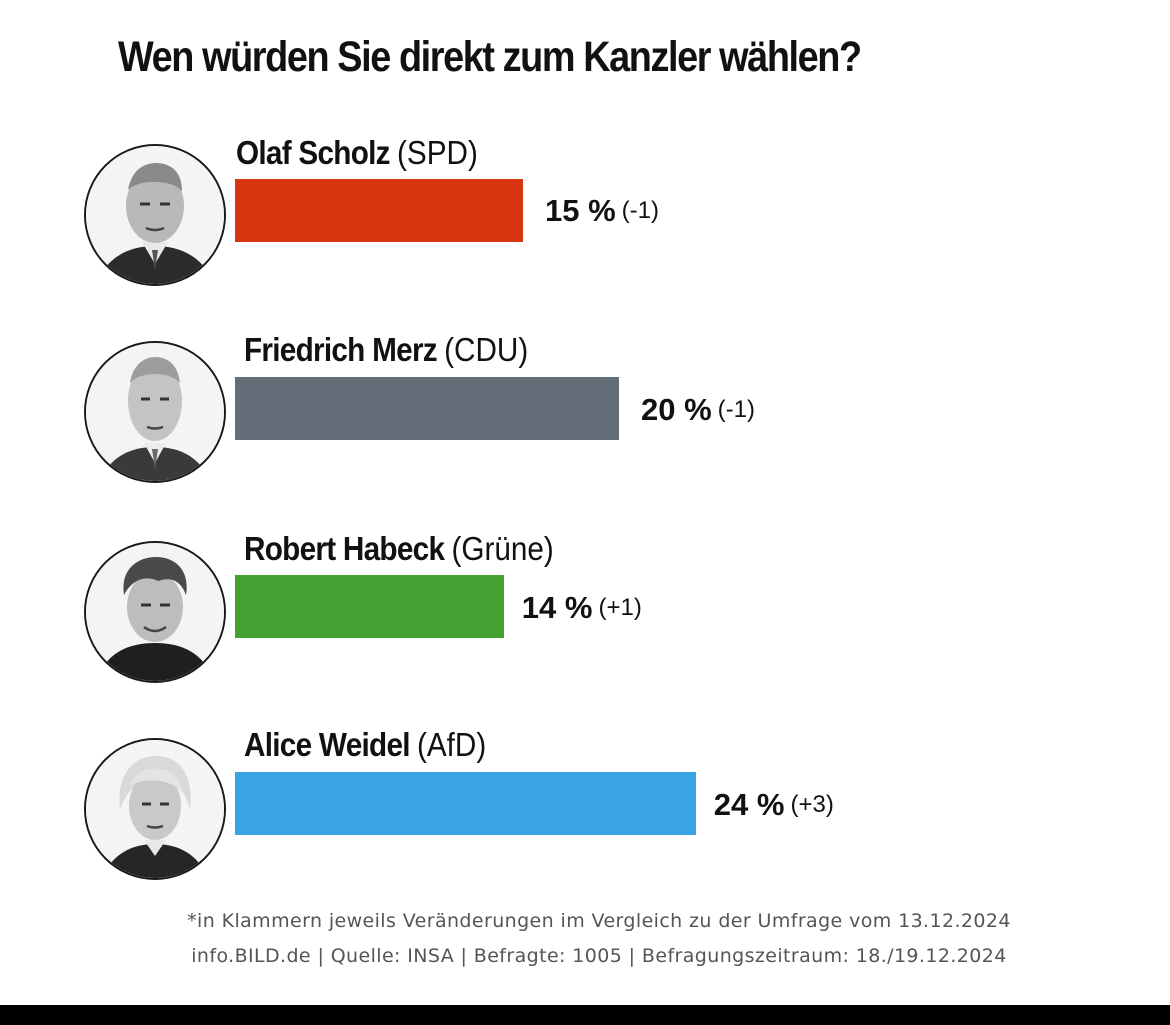  What do you see at coordinates (155, 809) in the screenshot?
I see `portrait-weidel-icon` at bounding box center [155, 809].